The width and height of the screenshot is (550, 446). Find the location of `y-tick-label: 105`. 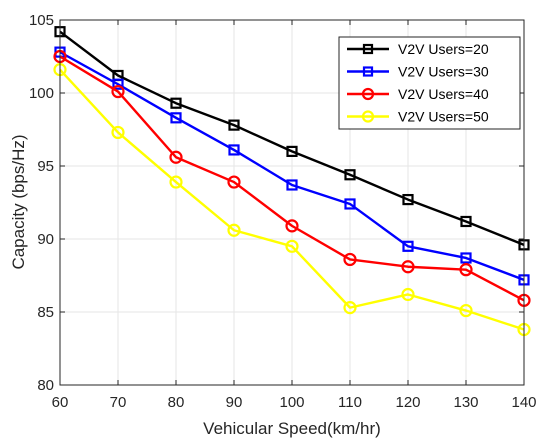

y-tick-label: 105 is located at coordinates (41, 20).